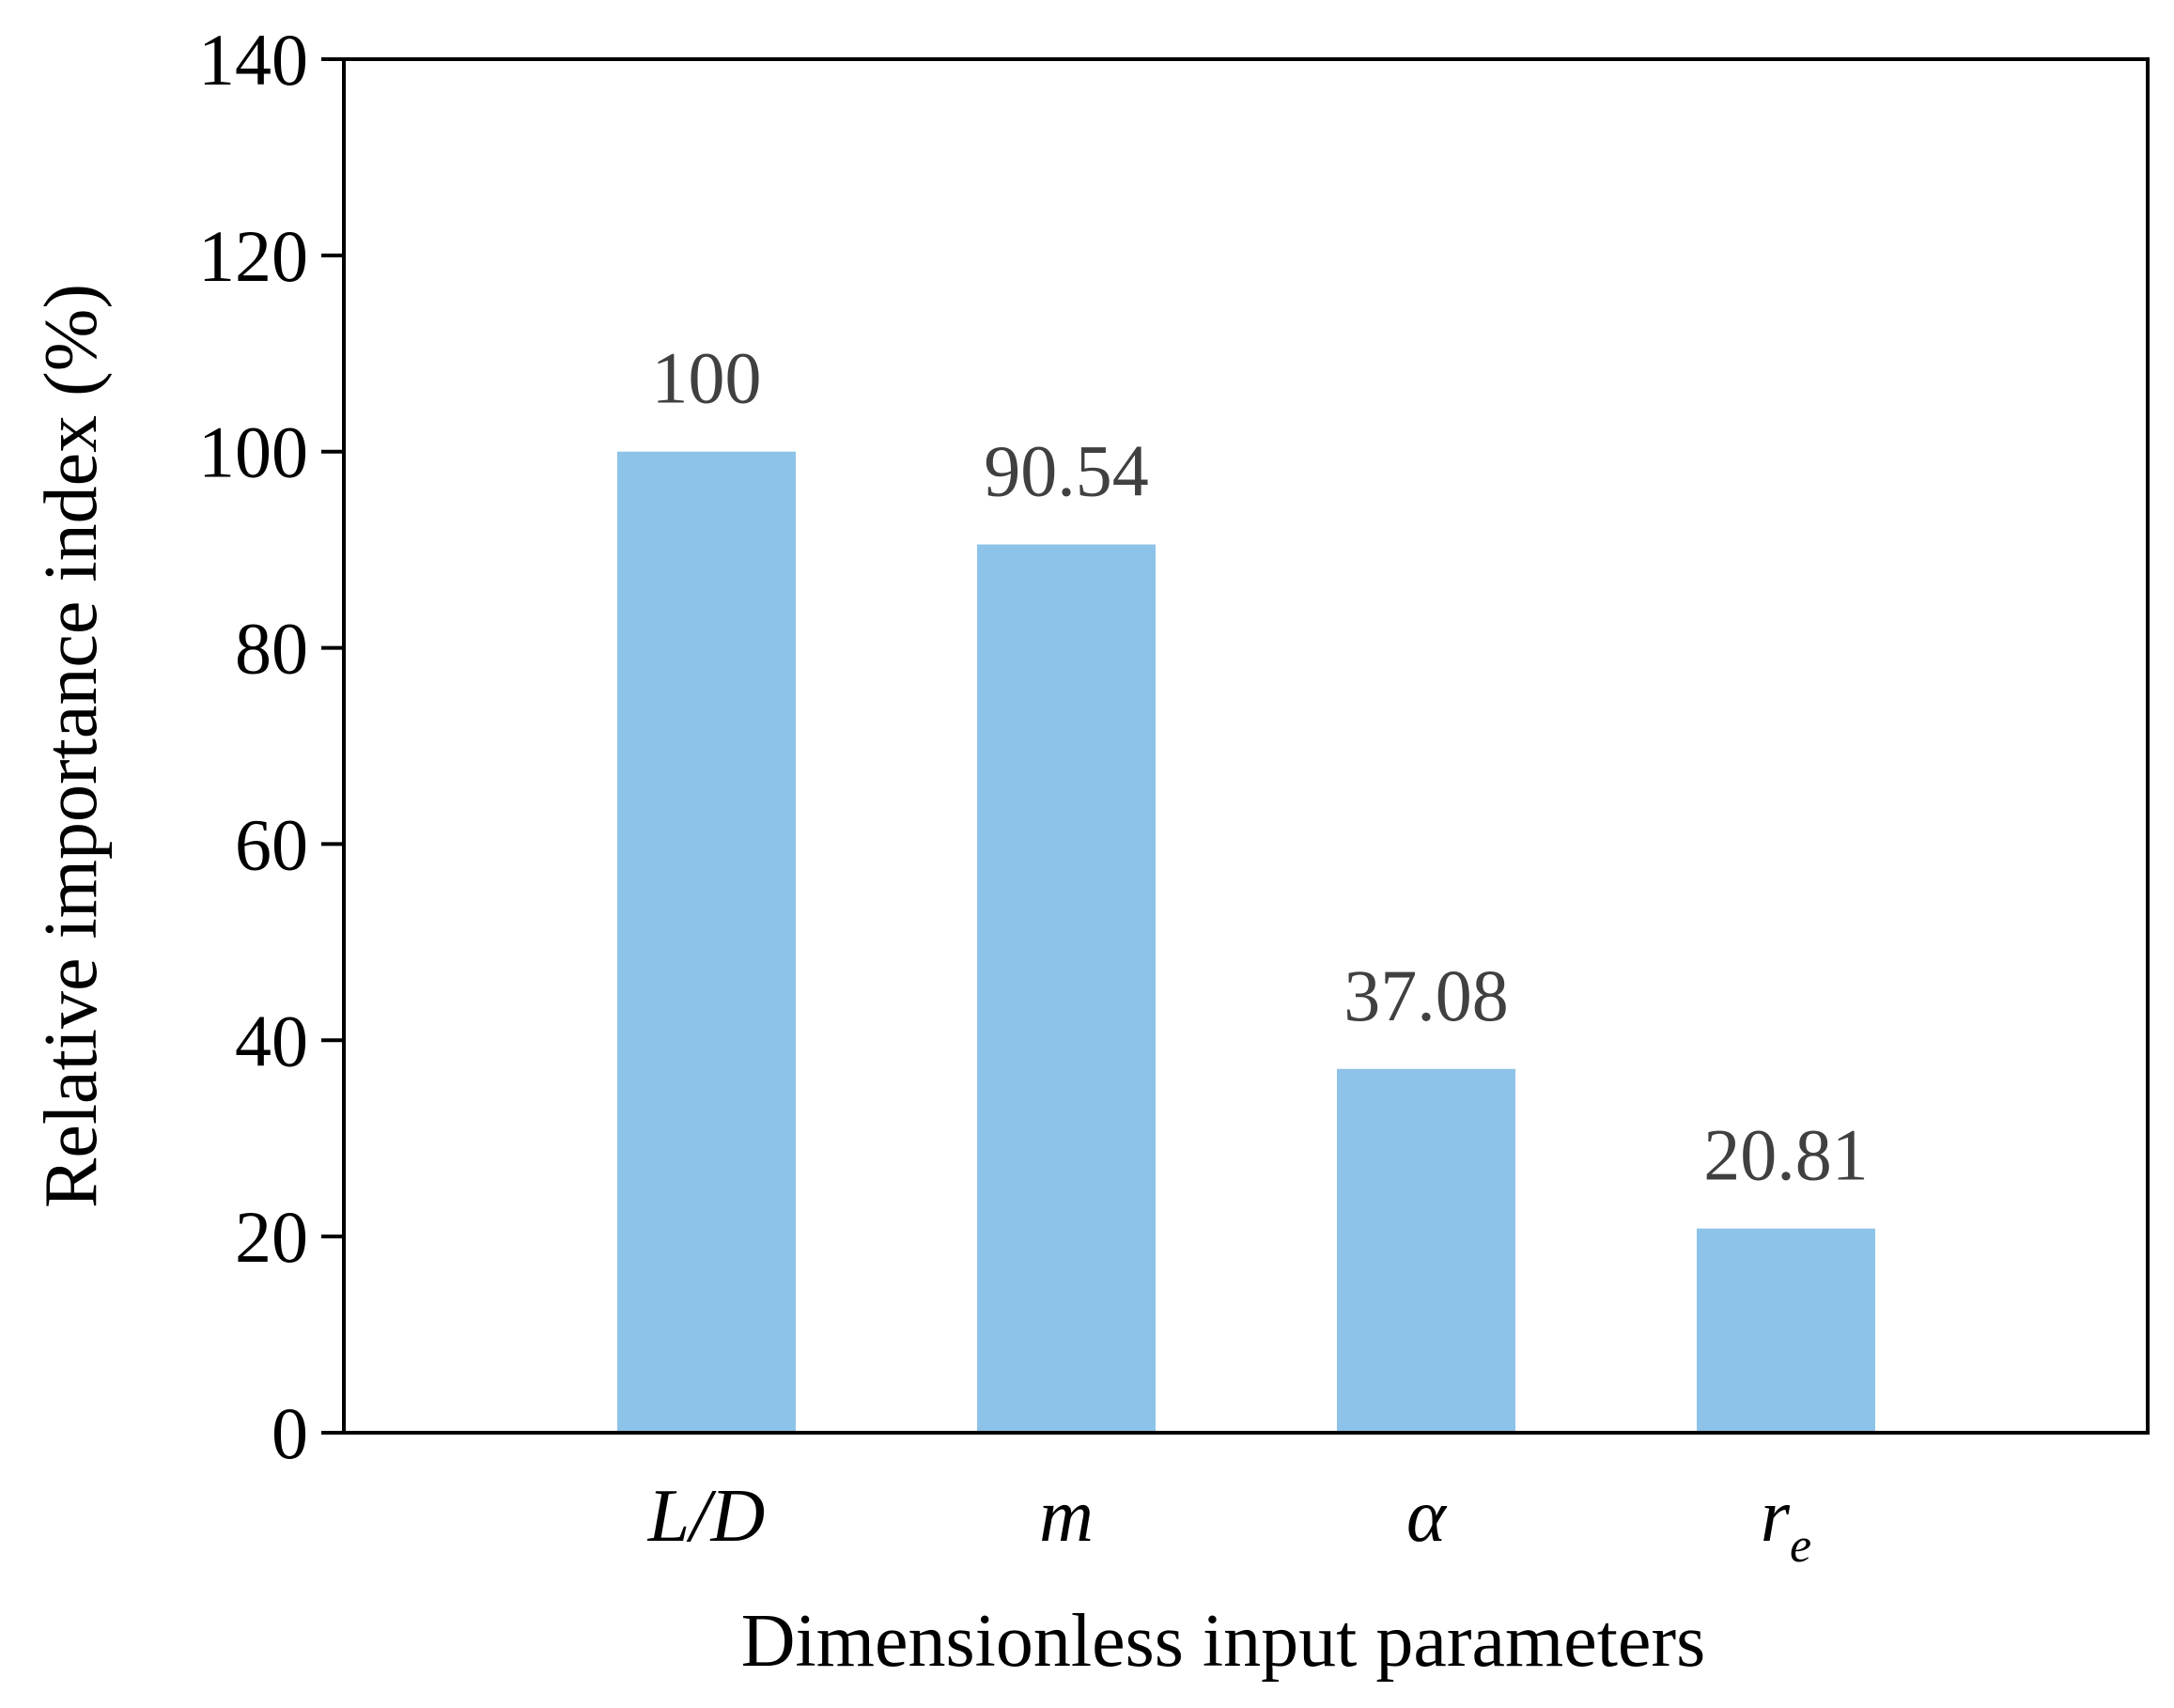  What do you see at coordinates (71, 746) in the screenshot?
I see `y-axis-title: Relative importance index (%)` at bounding box center [71, 746].